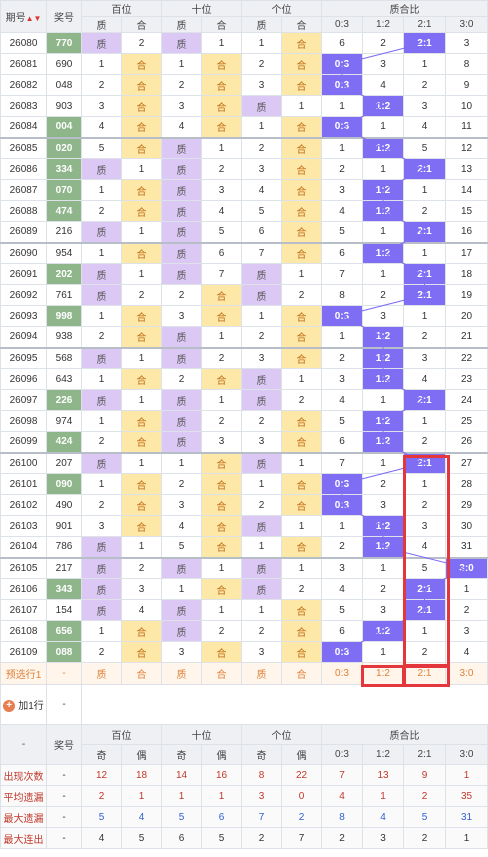 The height and width of the screenshot is (857, 488). What do you see at coordinates (466, 379) in the screenshot?
I see `ratio-cell: 23` at bounding box center [466, 379].